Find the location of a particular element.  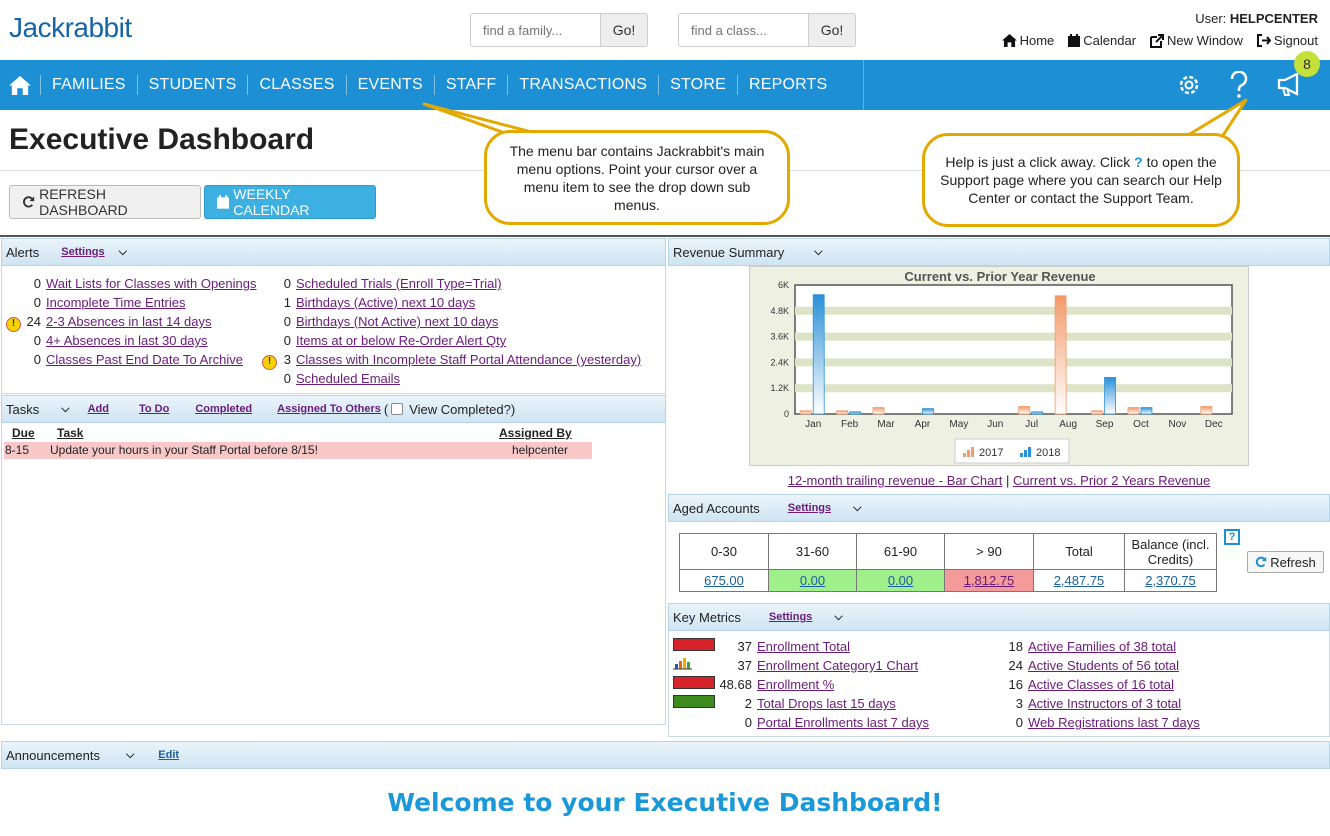

metric-link: Enrollment Total is located at coordinates (803, 646).